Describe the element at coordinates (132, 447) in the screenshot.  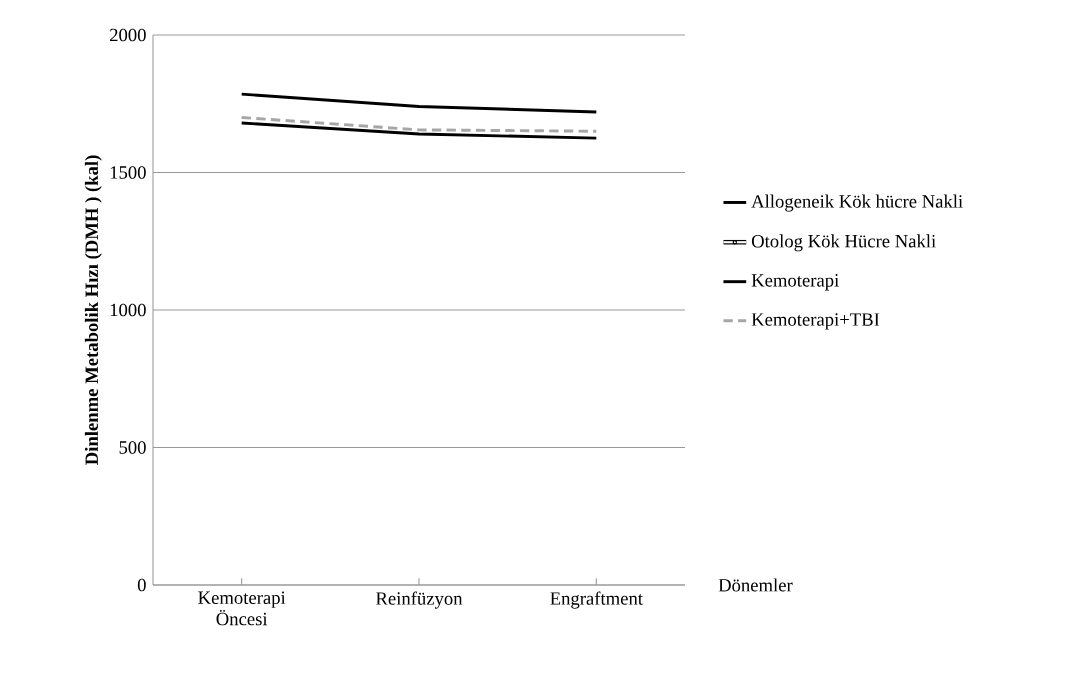
I see `y-tick-label: 500` at that location.